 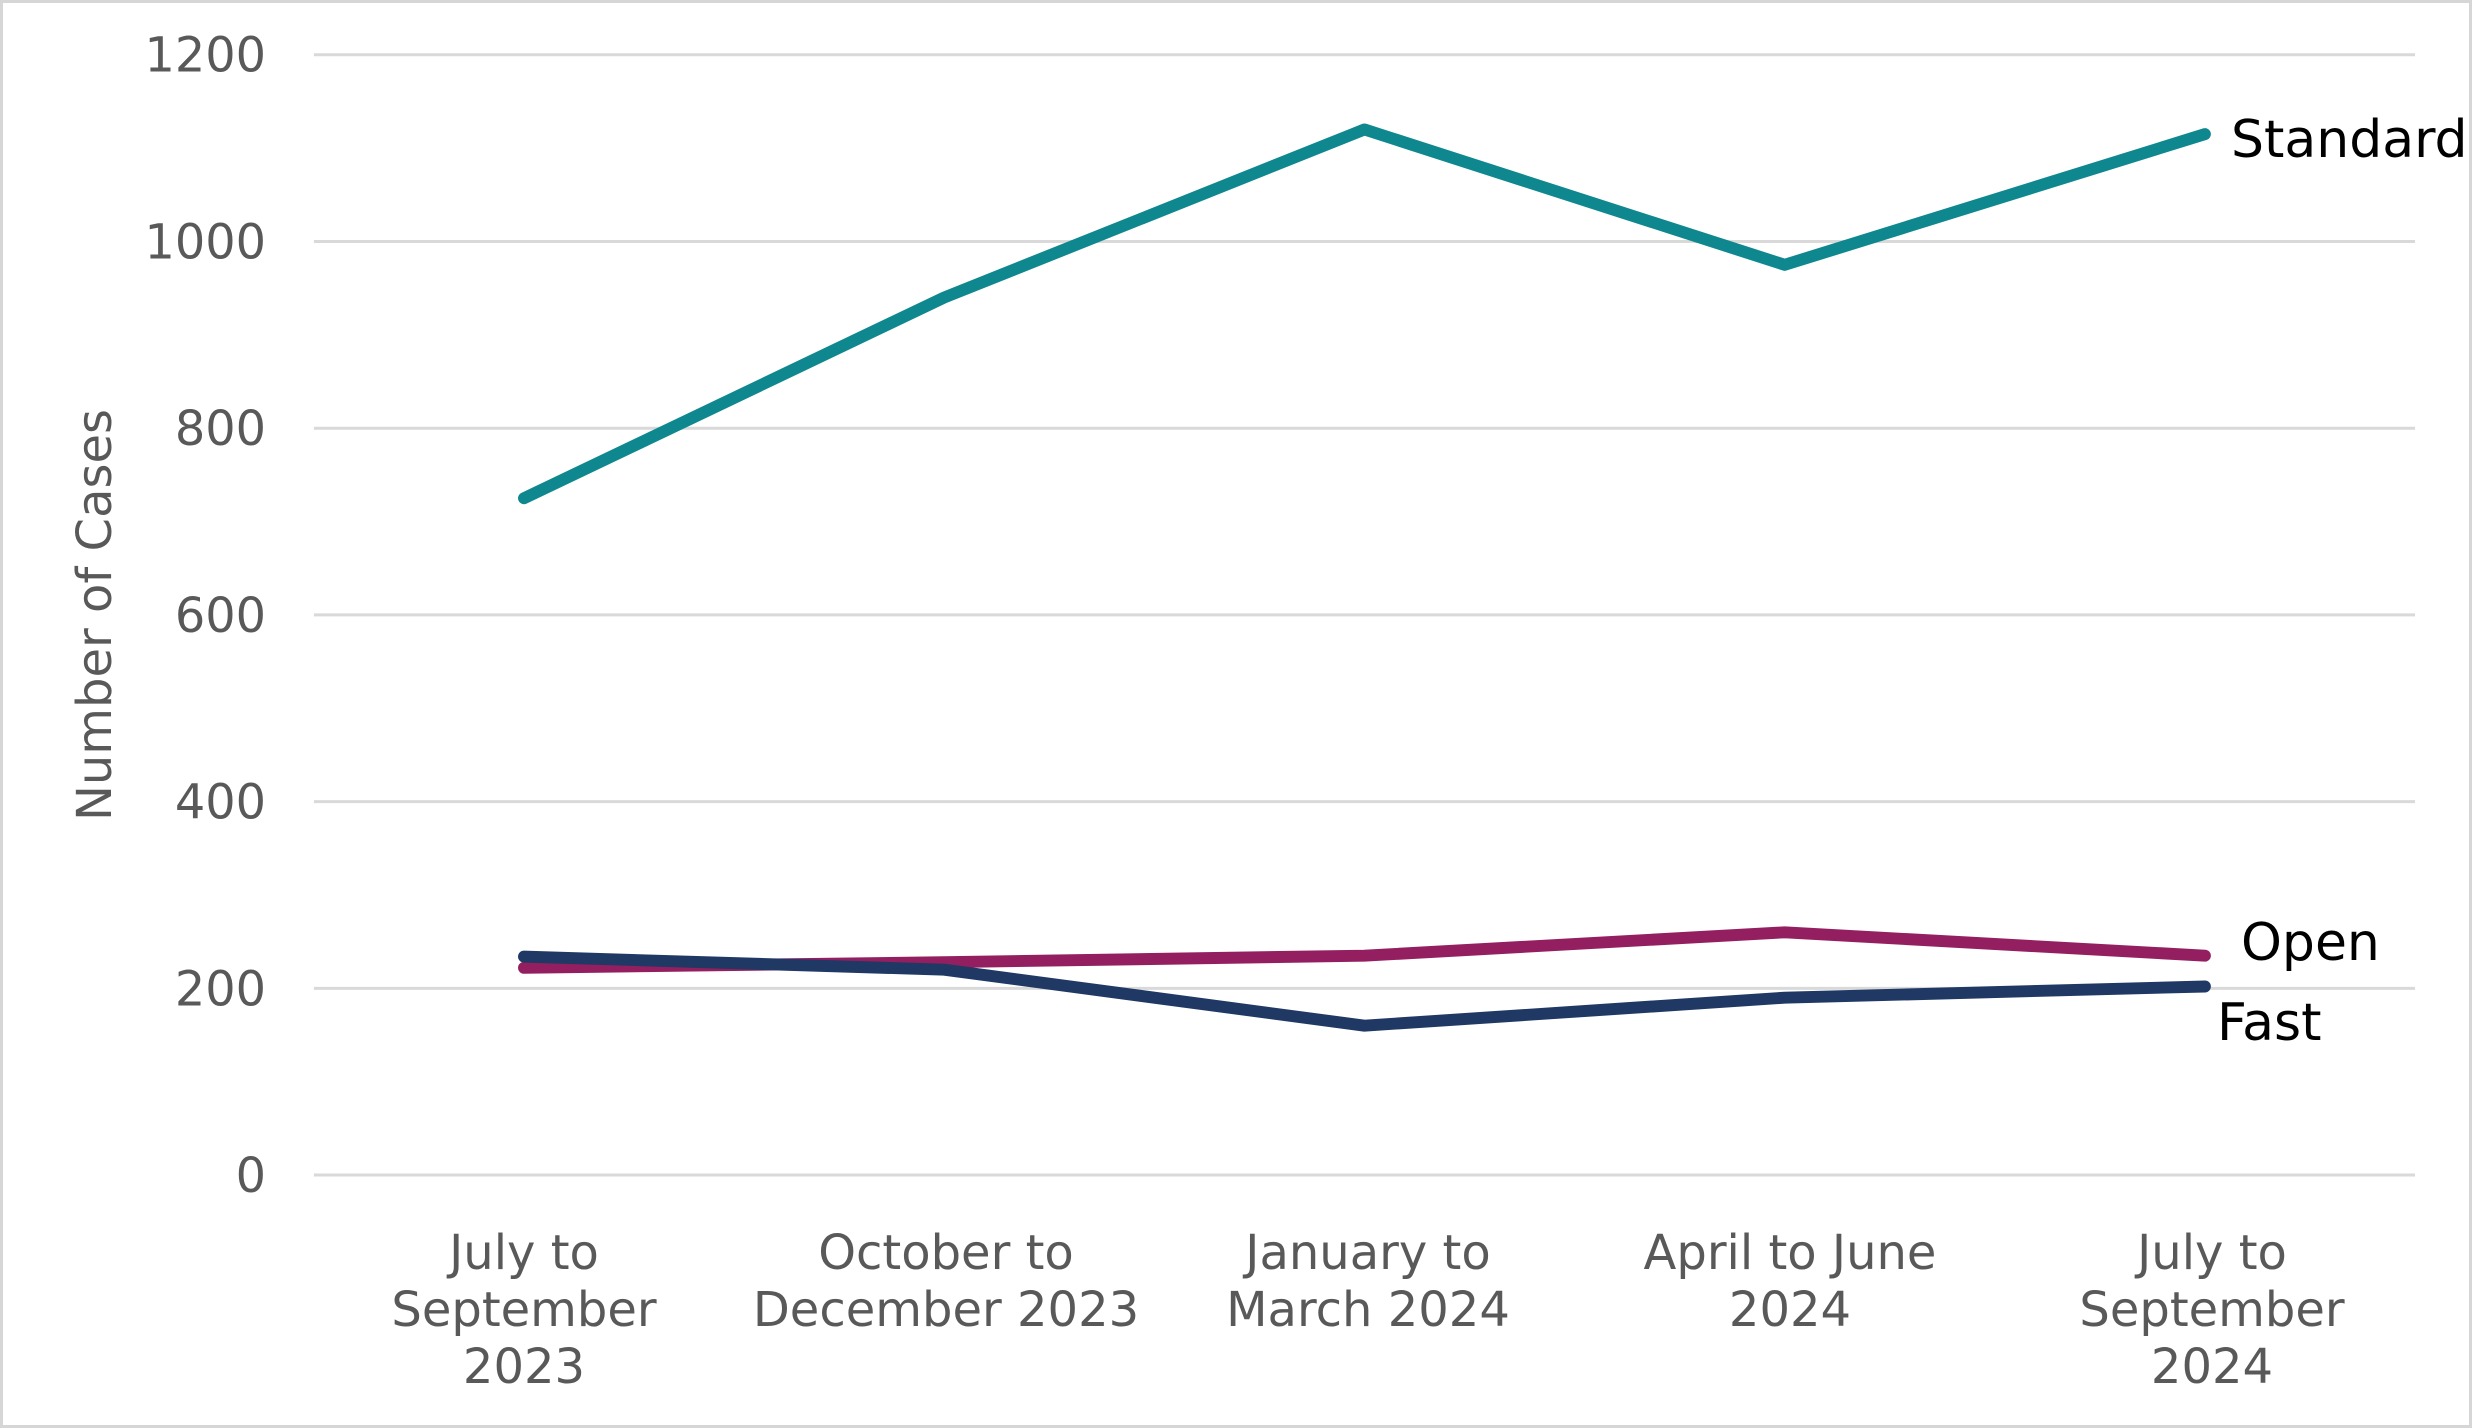 I want to click on y-tick-label: 800, so click(x=220, y=429).